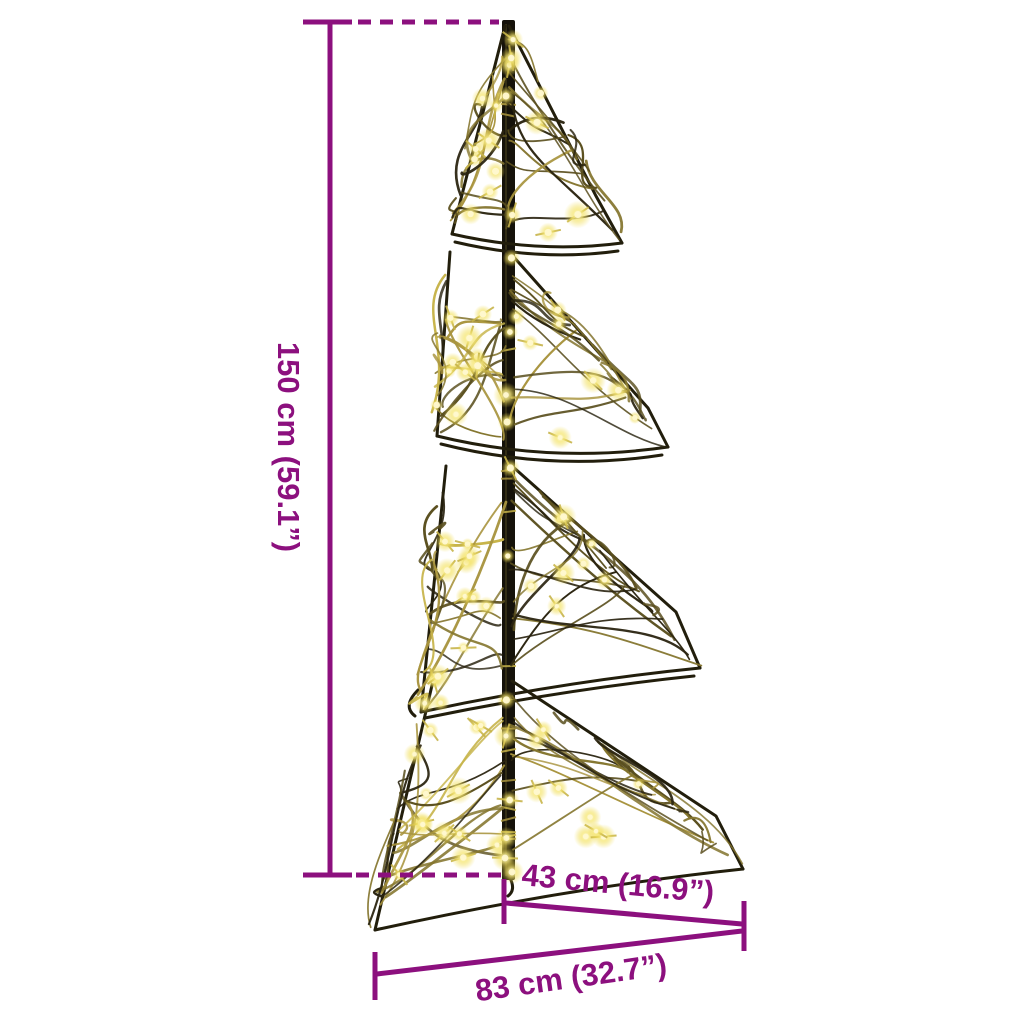  Describe the element at coordinates (559, 952) in the screenshot. I see `width-dimension-line` at that location.